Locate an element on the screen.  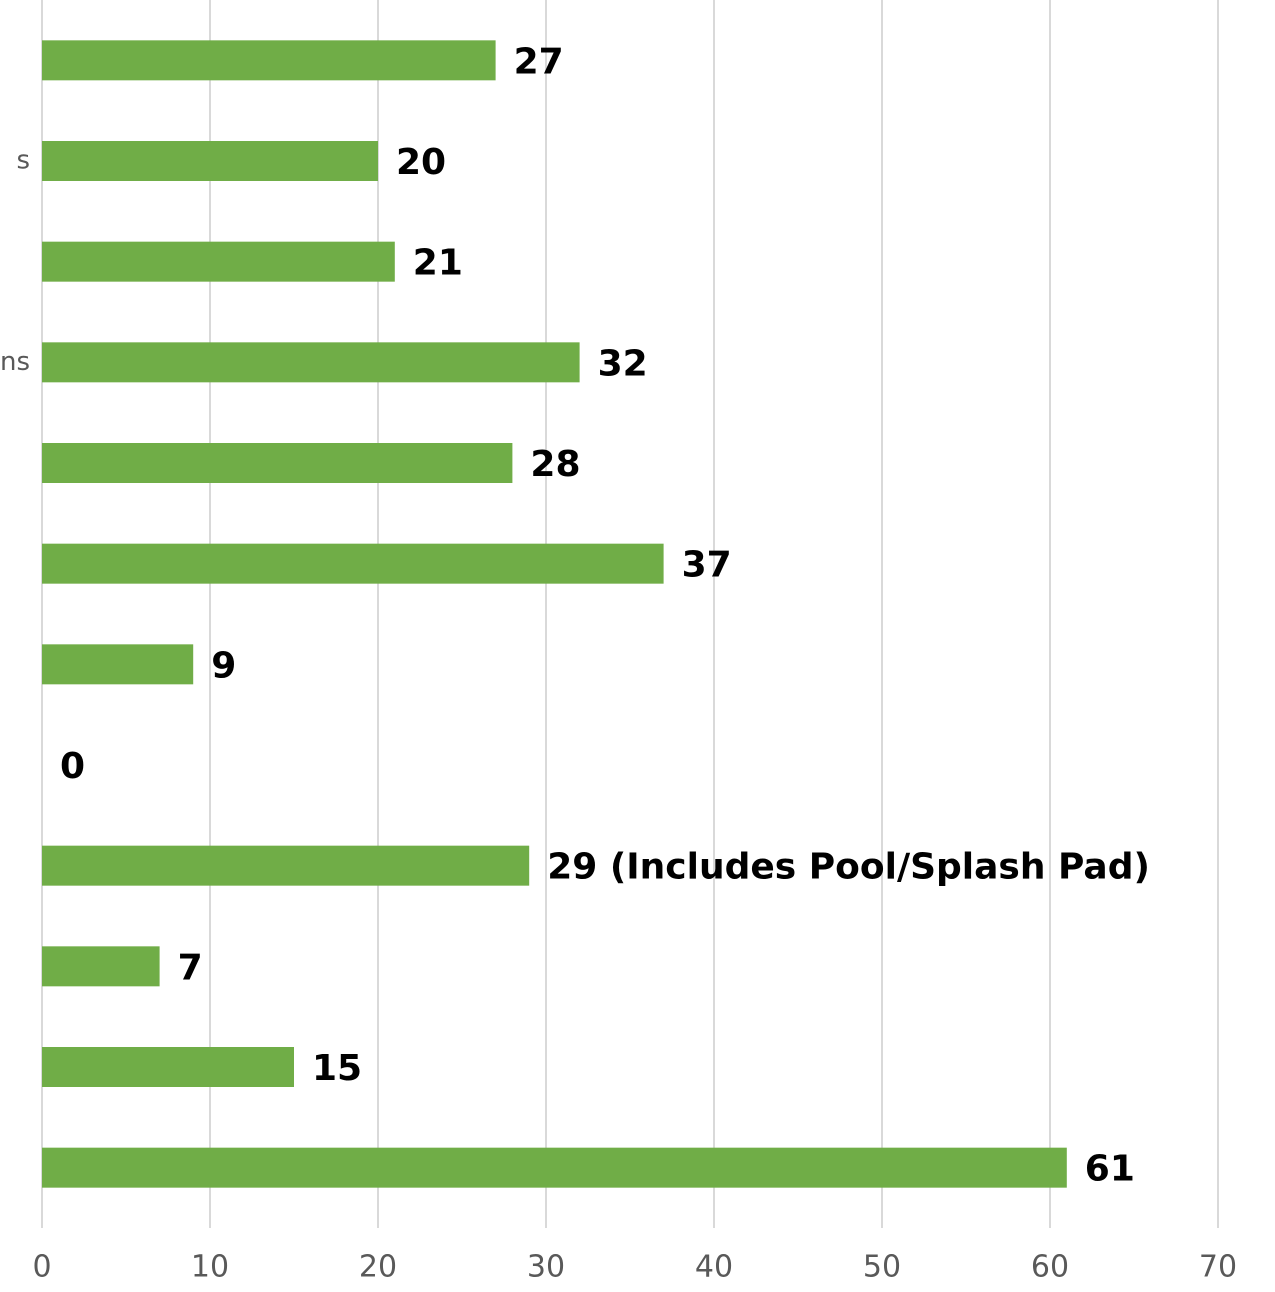
y-tick-label: s is located at coordinates (23, 161).